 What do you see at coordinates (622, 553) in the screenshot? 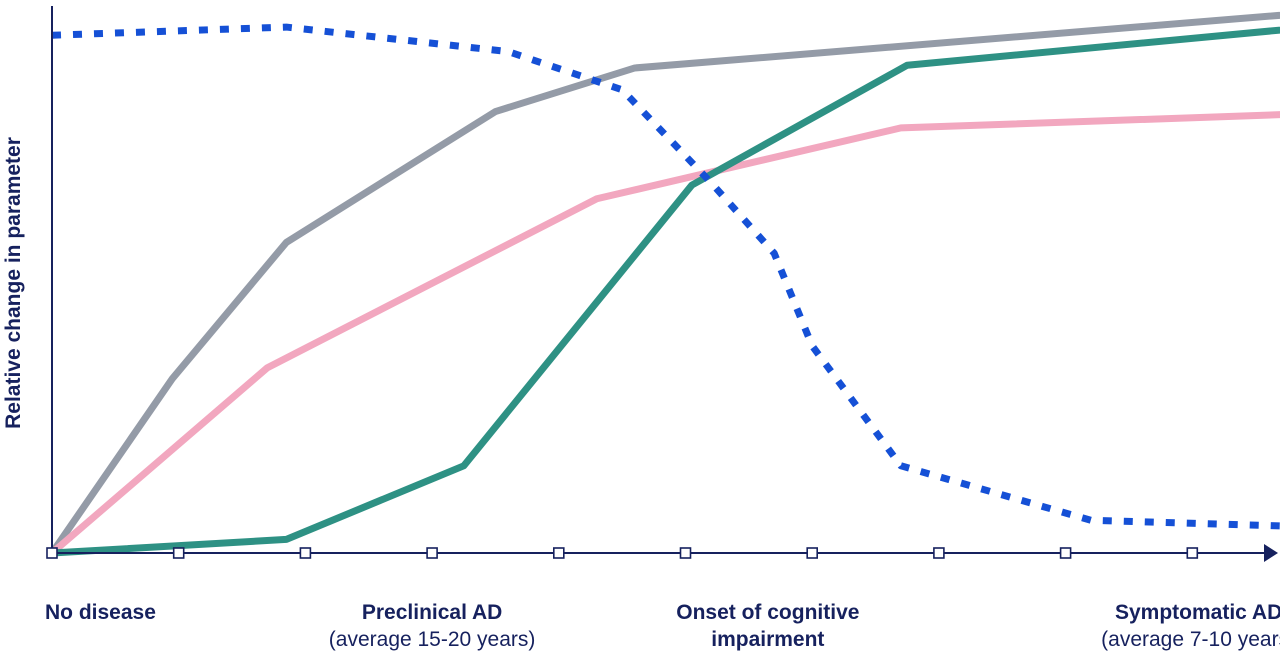
I see `x-ticks` at bounding box center [622, 553].